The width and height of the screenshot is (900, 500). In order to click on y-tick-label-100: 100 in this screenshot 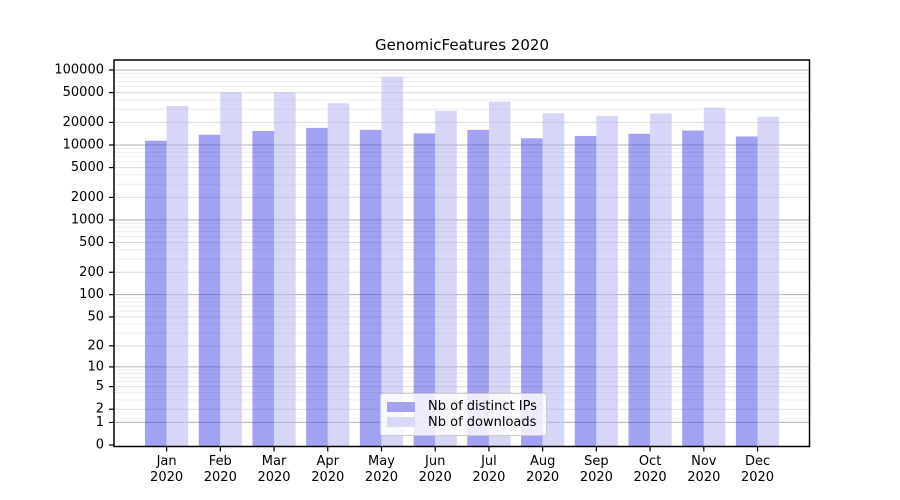, I will do `click(91, 294)`.